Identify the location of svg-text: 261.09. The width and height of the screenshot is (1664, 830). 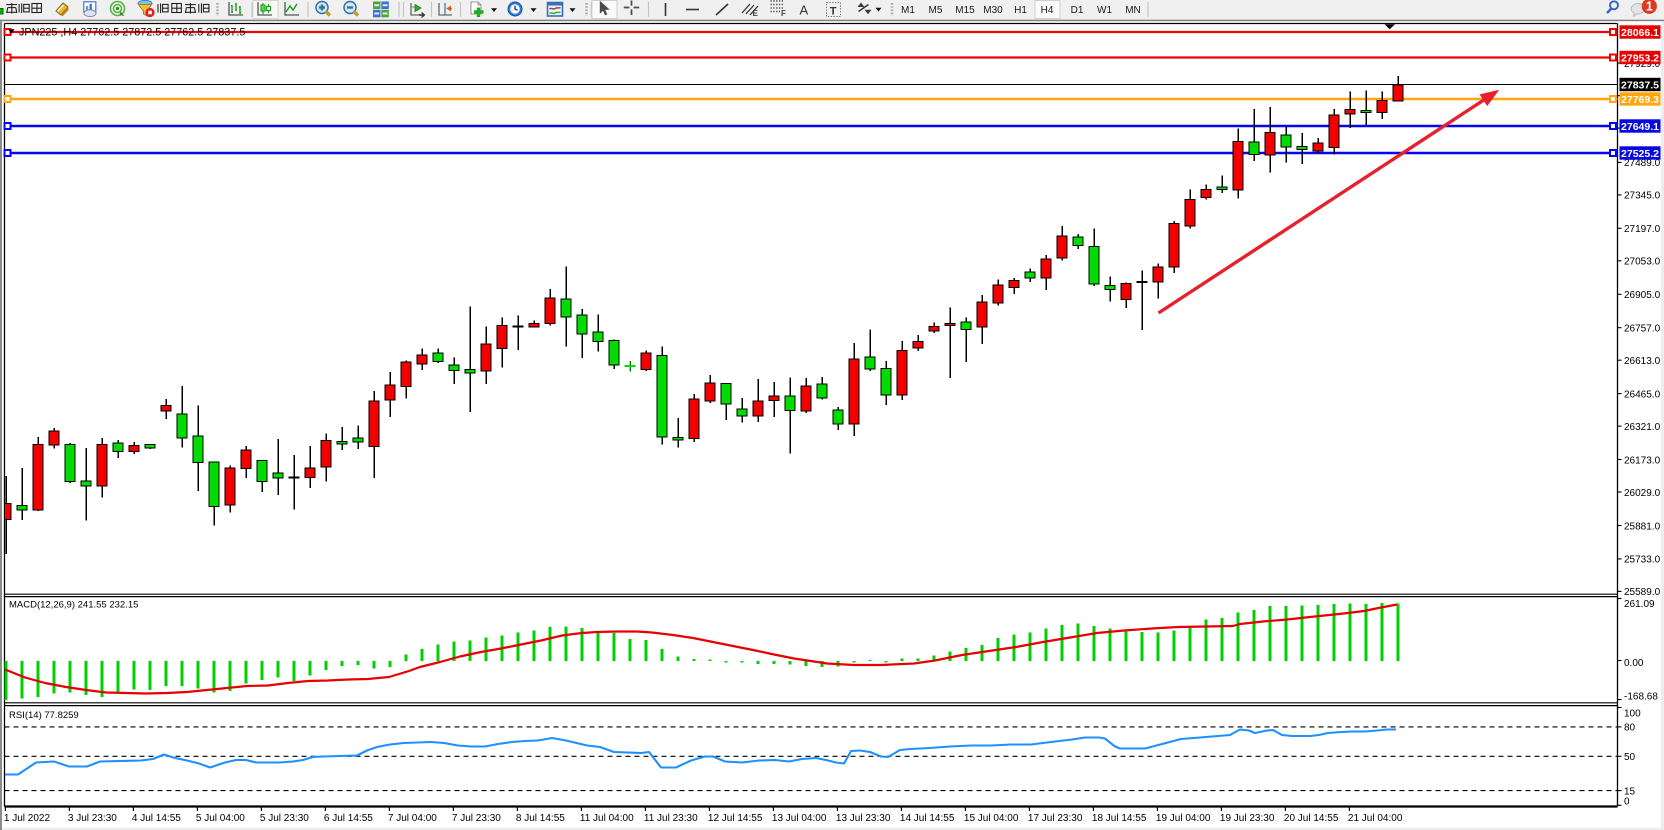
(1639, 604).